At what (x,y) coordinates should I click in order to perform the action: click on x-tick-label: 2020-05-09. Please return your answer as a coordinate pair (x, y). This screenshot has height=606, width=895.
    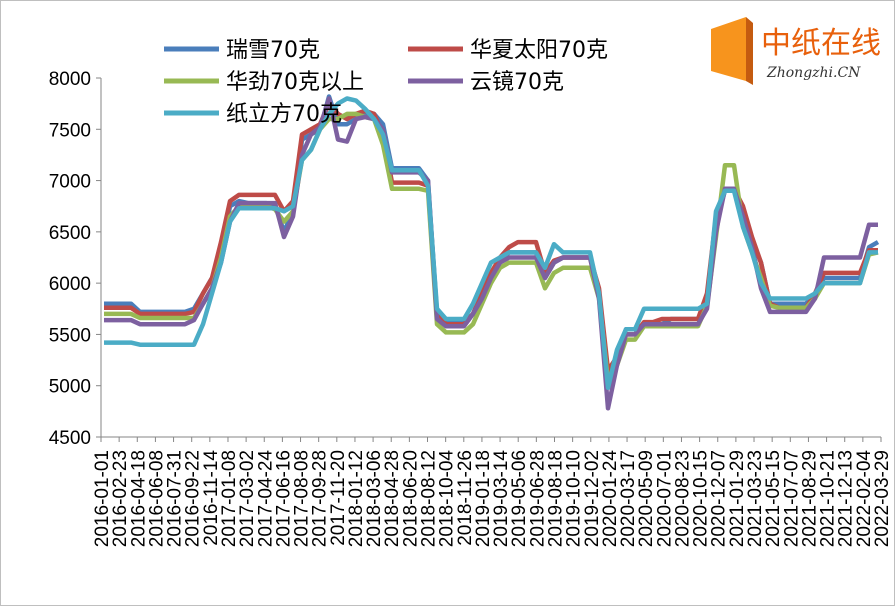
    Looking at the image, I should click on (646, 498).